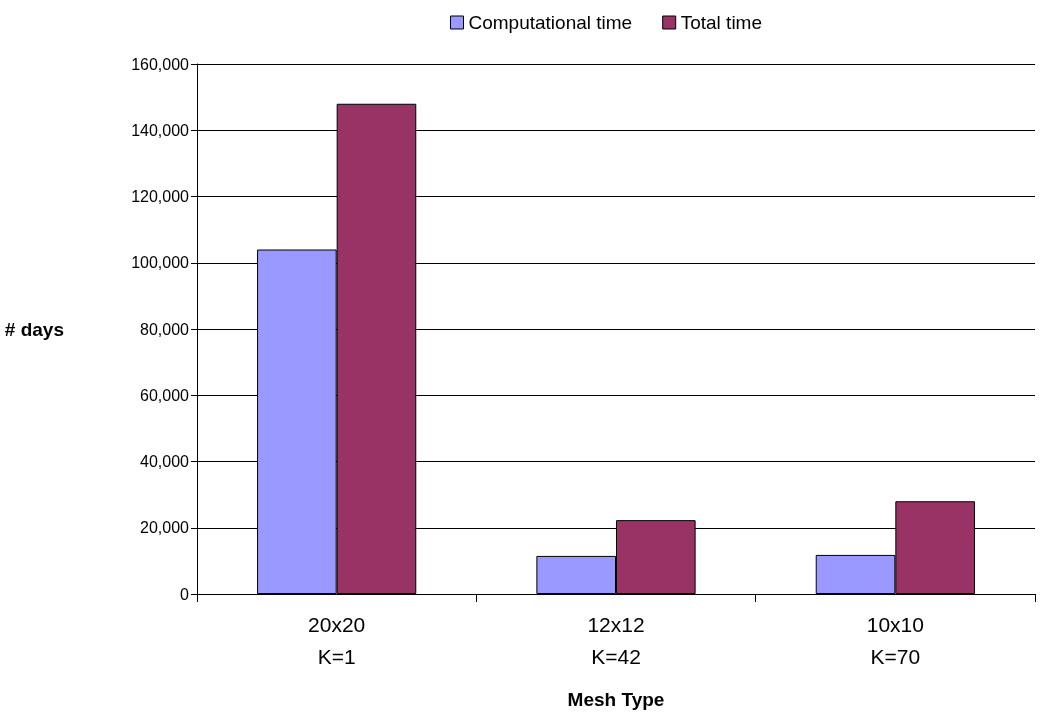  I want to click on y-tick-label: 160,000, so click(160, 64).